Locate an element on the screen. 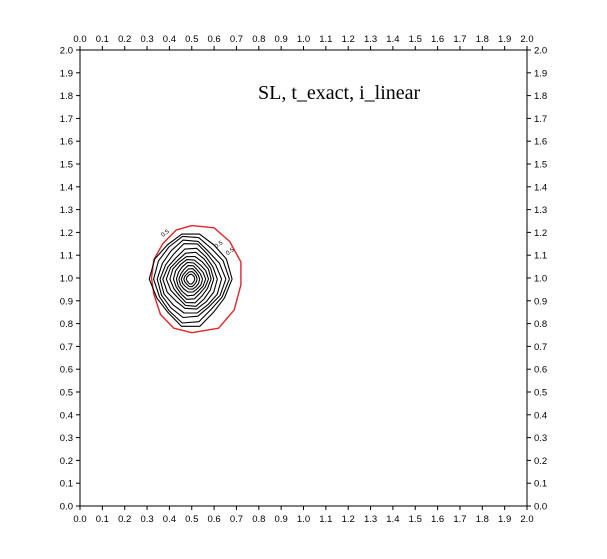  reference-contour-line is located at coordinates (196, 279).